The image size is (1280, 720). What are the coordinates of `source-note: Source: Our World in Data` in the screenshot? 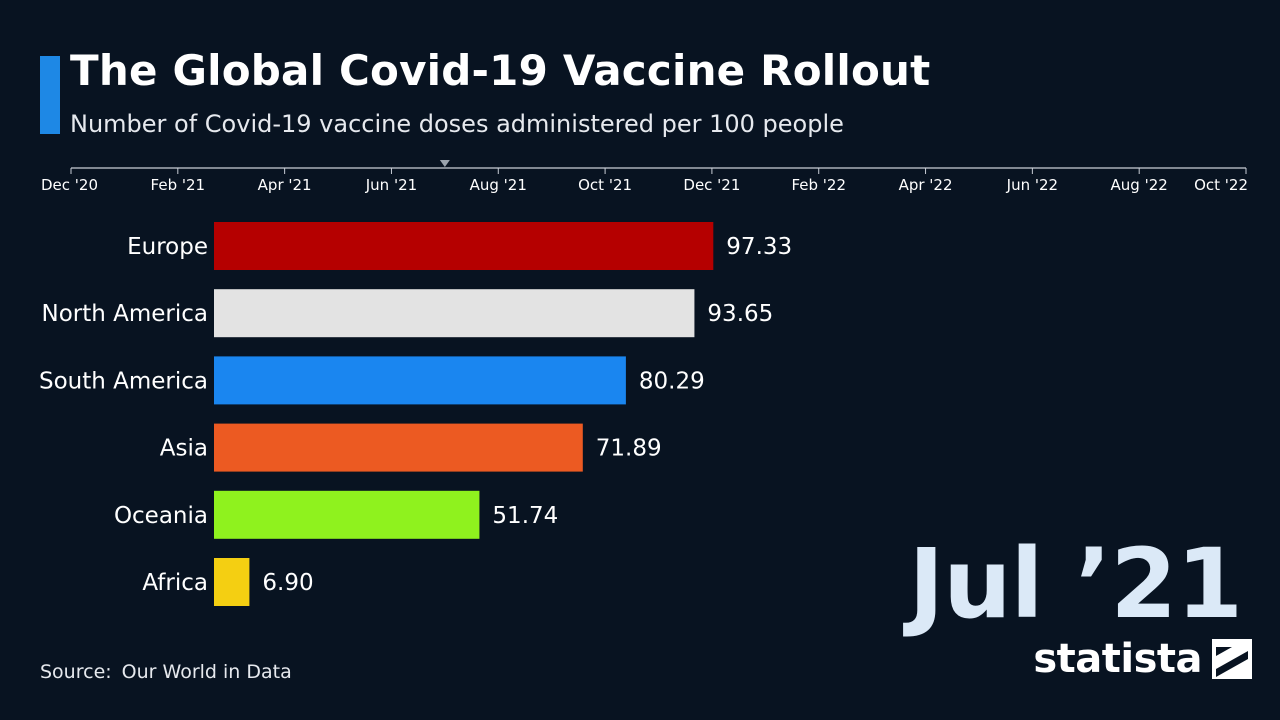 It's located at (166, 672).